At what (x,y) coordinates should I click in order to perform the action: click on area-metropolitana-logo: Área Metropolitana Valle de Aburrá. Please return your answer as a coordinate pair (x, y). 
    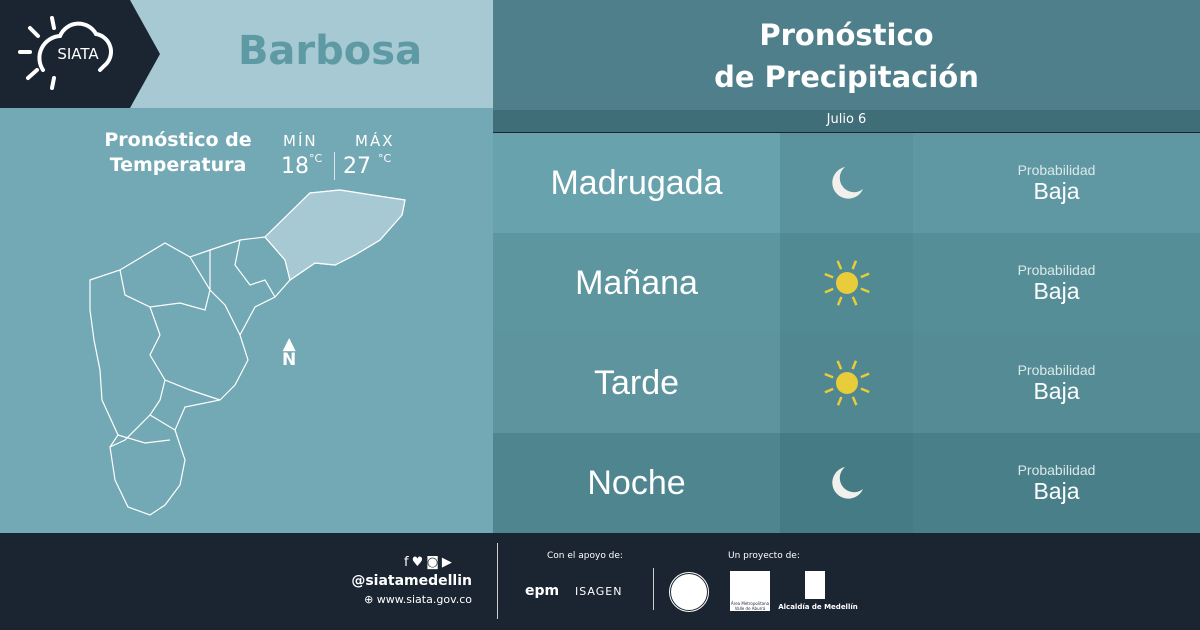
    Looking at the image, I should click on (750, 591).